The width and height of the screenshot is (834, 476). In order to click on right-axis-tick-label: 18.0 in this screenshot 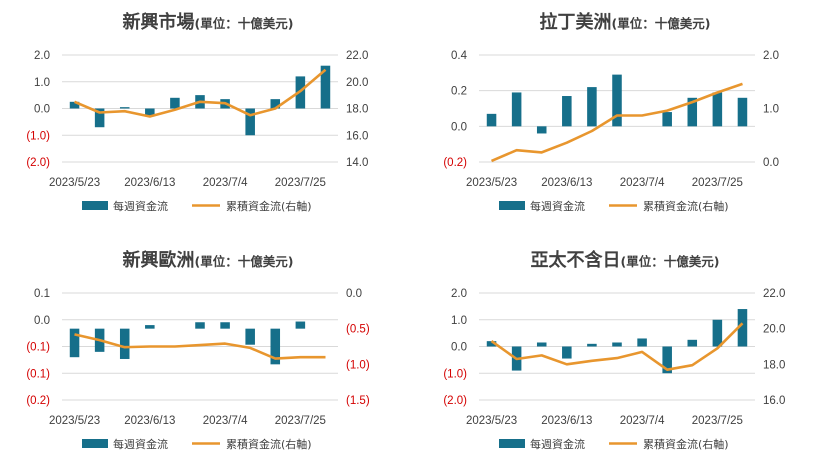, I will do `click(774, 365)`.